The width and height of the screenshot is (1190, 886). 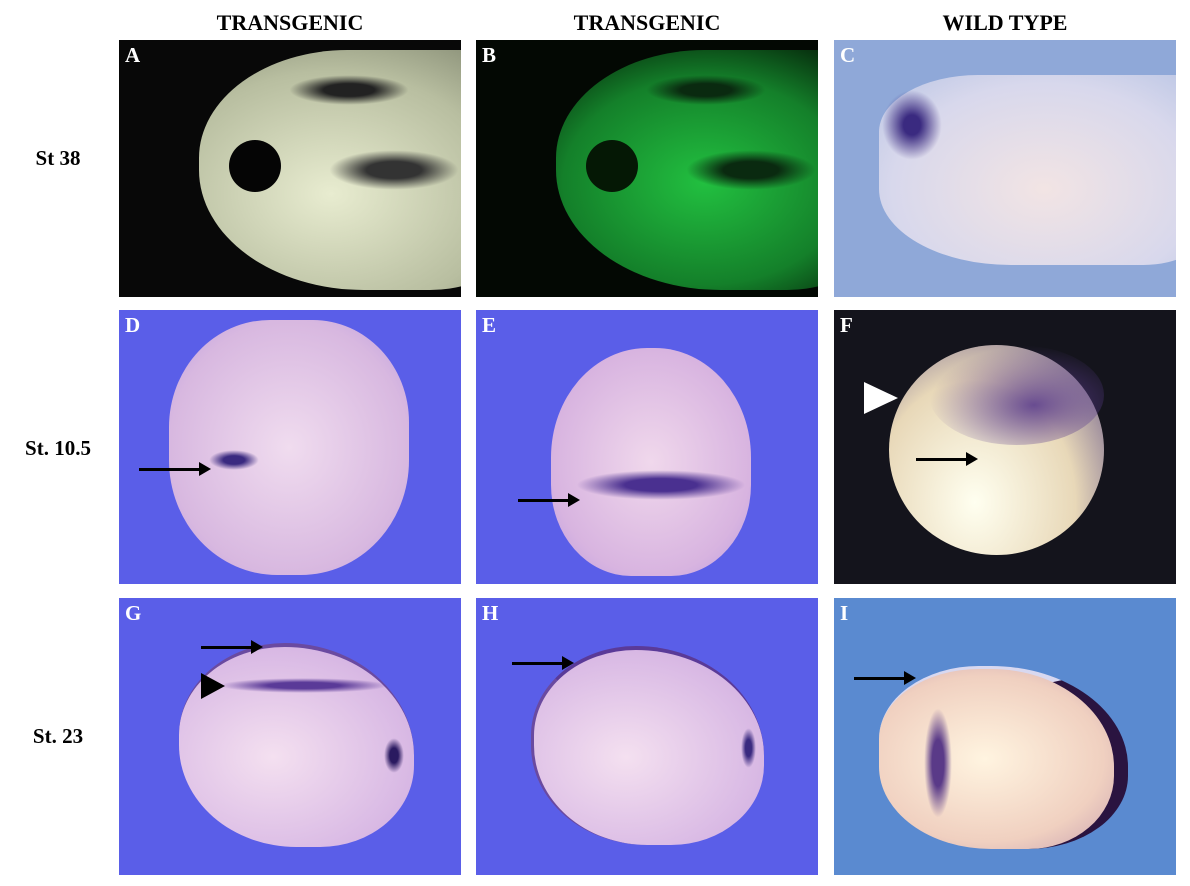 I want to click on column-header-2: TRANSGENIC, so click(x=647, y=22).